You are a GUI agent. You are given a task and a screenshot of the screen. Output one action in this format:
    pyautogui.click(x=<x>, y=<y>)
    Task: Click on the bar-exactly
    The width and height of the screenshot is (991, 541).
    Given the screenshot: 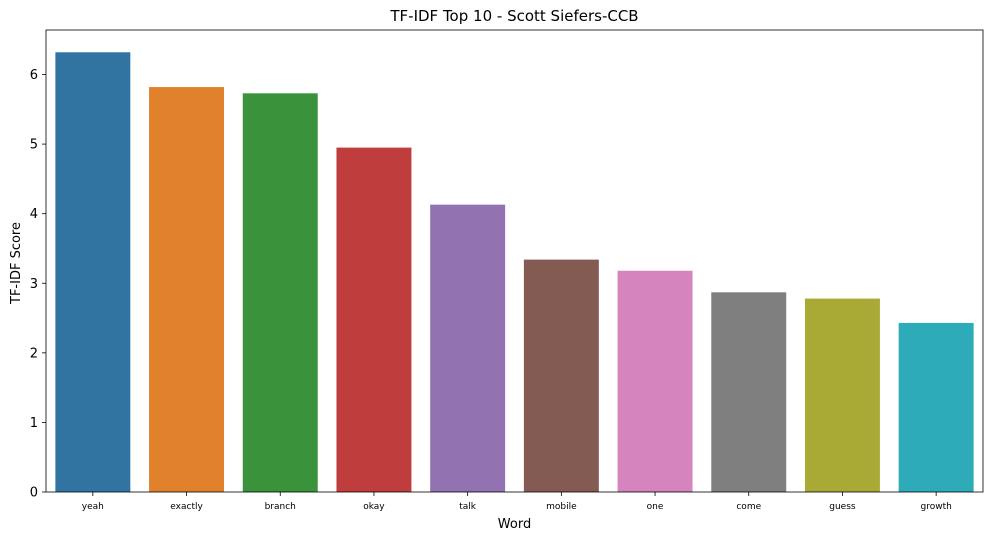 What is the action you would take?
    pyautogui.click(x=187, y=290)
    